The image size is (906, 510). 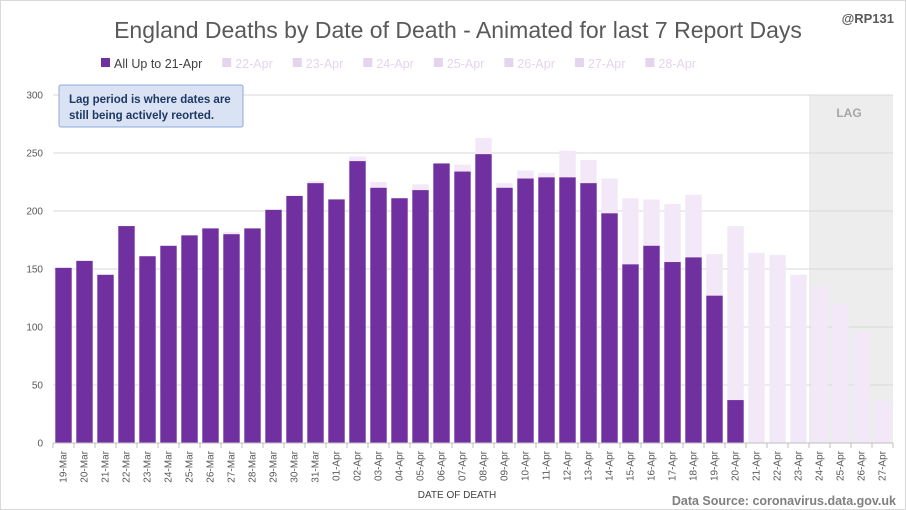 I want to click on x-tick-label: 17-Apr, so click(x=673, y=465).